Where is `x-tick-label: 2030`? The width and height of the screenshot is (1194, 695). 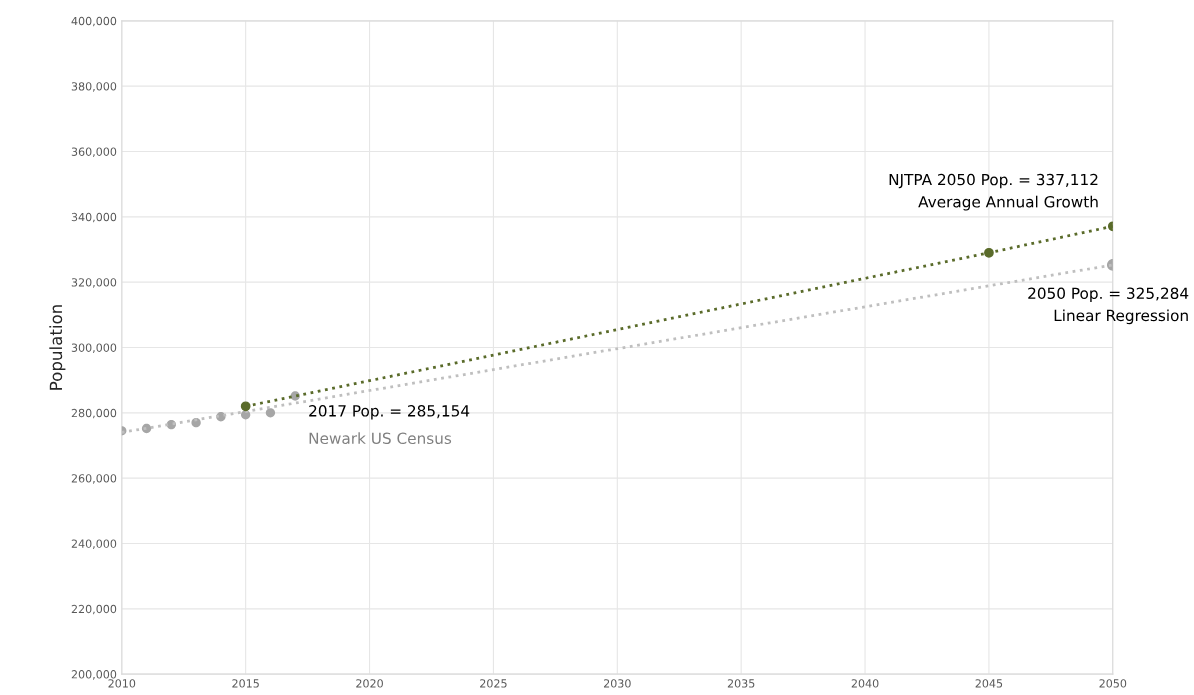
x-tick-label: 2030 is located at coordinates (617, 683).